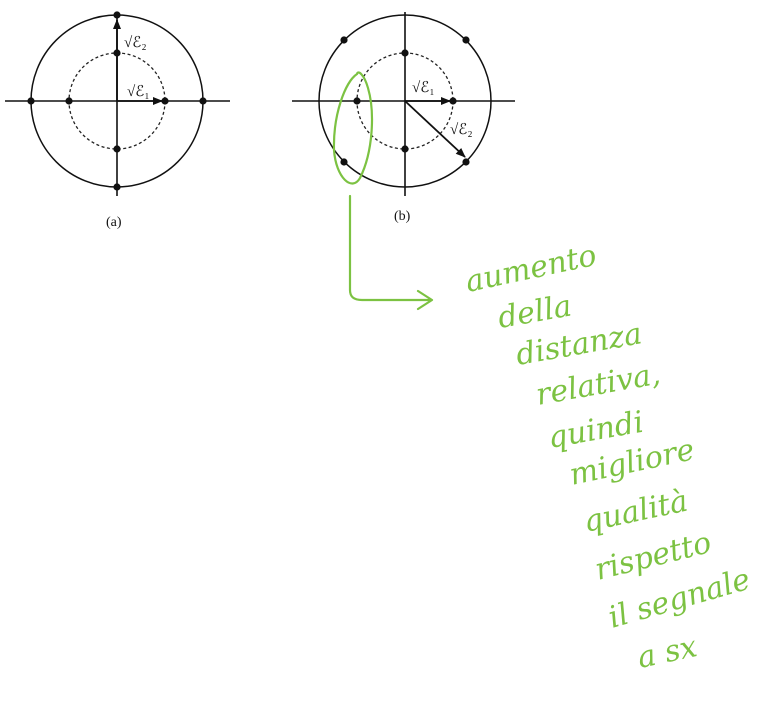 The image size is (762, 723). I want to click on diagram-b: √ℰ₁ √ℰ₂ (b), so click(403, 118).